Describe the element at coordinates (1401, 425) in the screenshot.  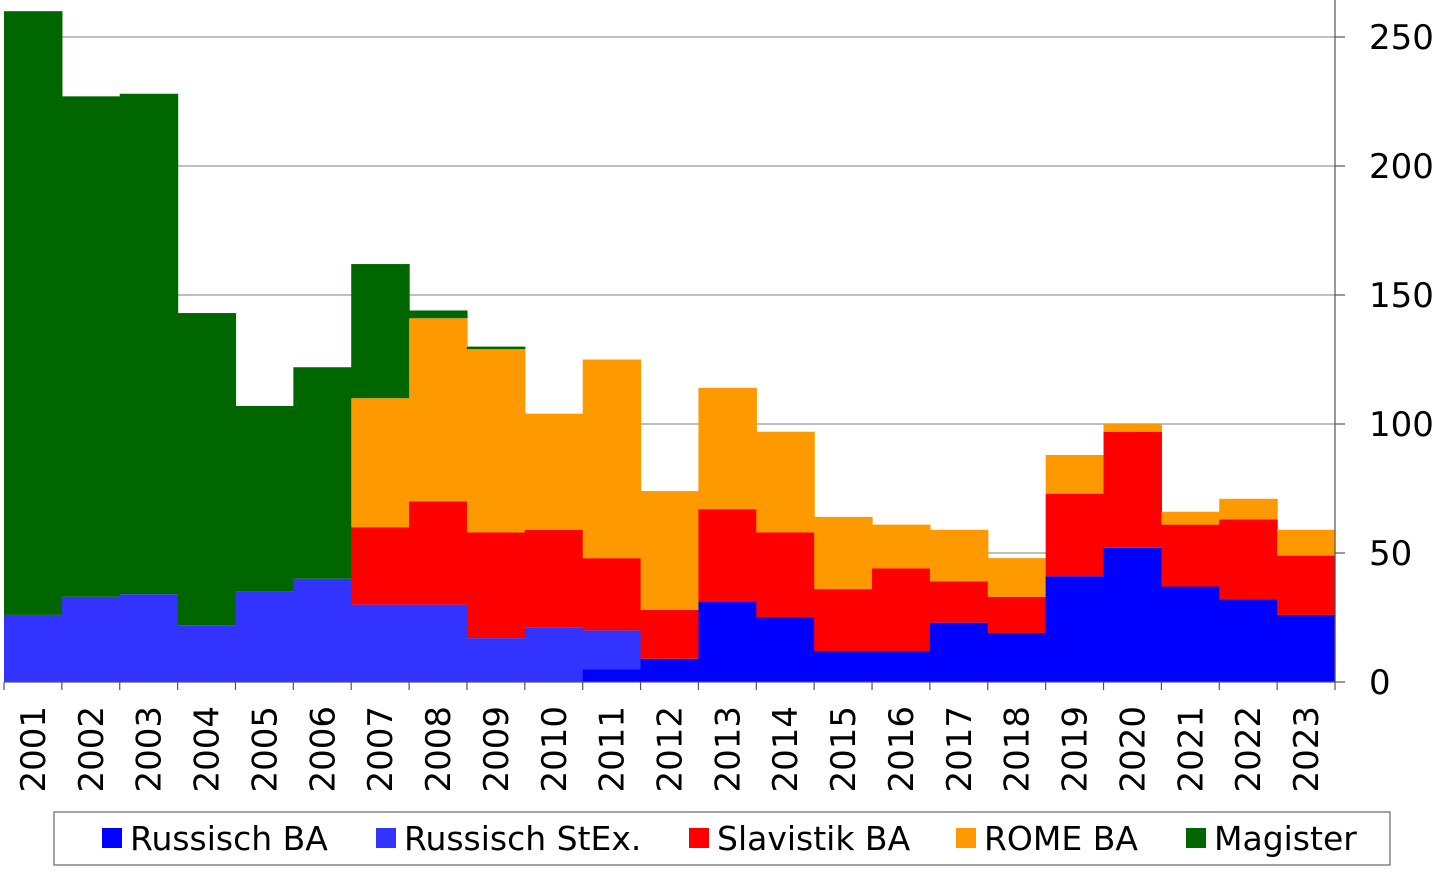
I see `y-tick-label: 100` at that location.